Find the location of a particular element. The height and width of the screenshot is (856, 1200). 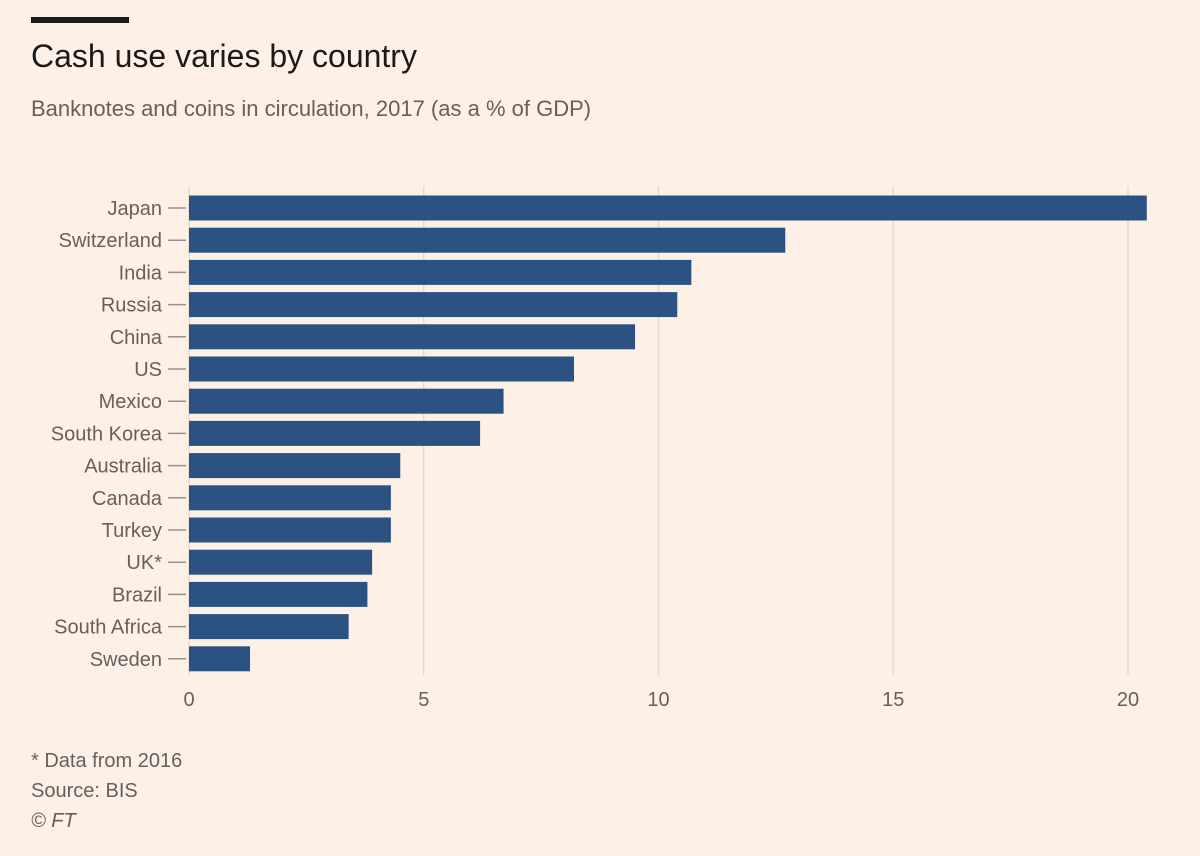

category-label: India is located at coordinates (141, 273).